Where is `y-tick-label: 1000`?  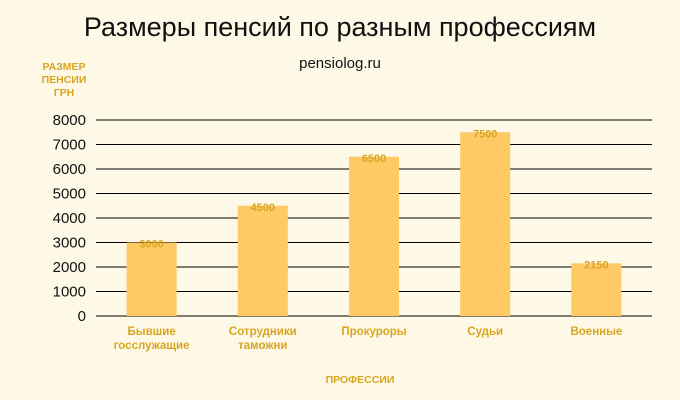
y-tick-label: 1000 is located at coordinates (69, 292).